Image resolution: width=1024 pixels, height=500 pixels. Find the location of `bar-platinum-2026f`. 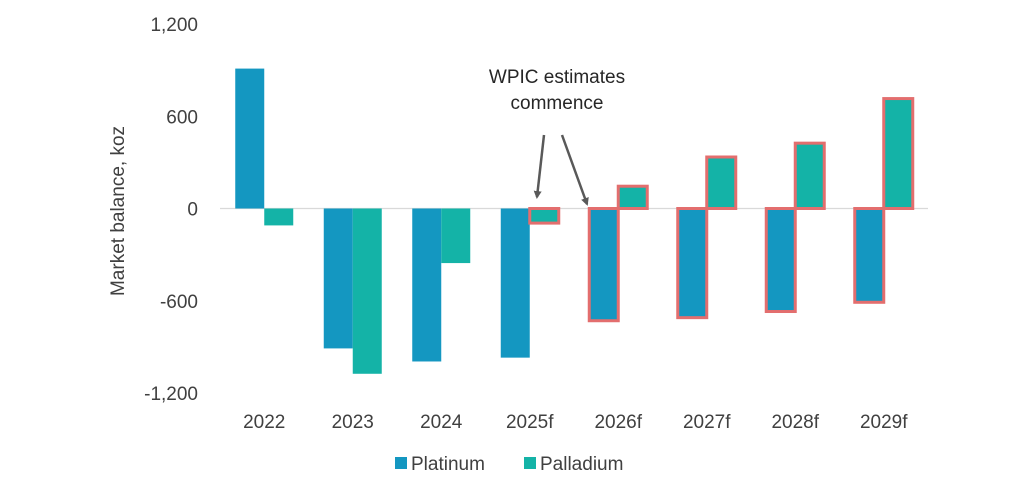

bar-platinum-2026f is located at coordinates (603, 265).